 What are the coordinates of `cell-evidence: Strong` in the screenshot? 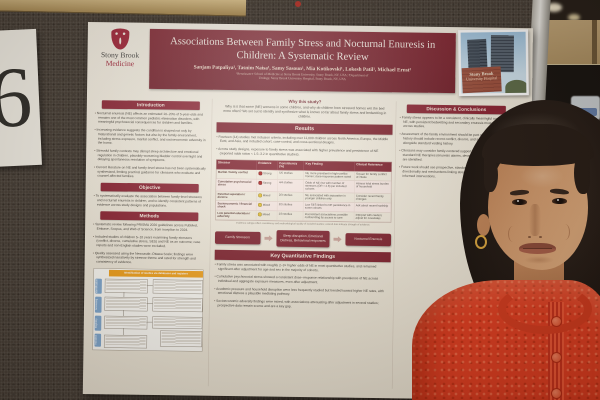 It's located at (267, 175).